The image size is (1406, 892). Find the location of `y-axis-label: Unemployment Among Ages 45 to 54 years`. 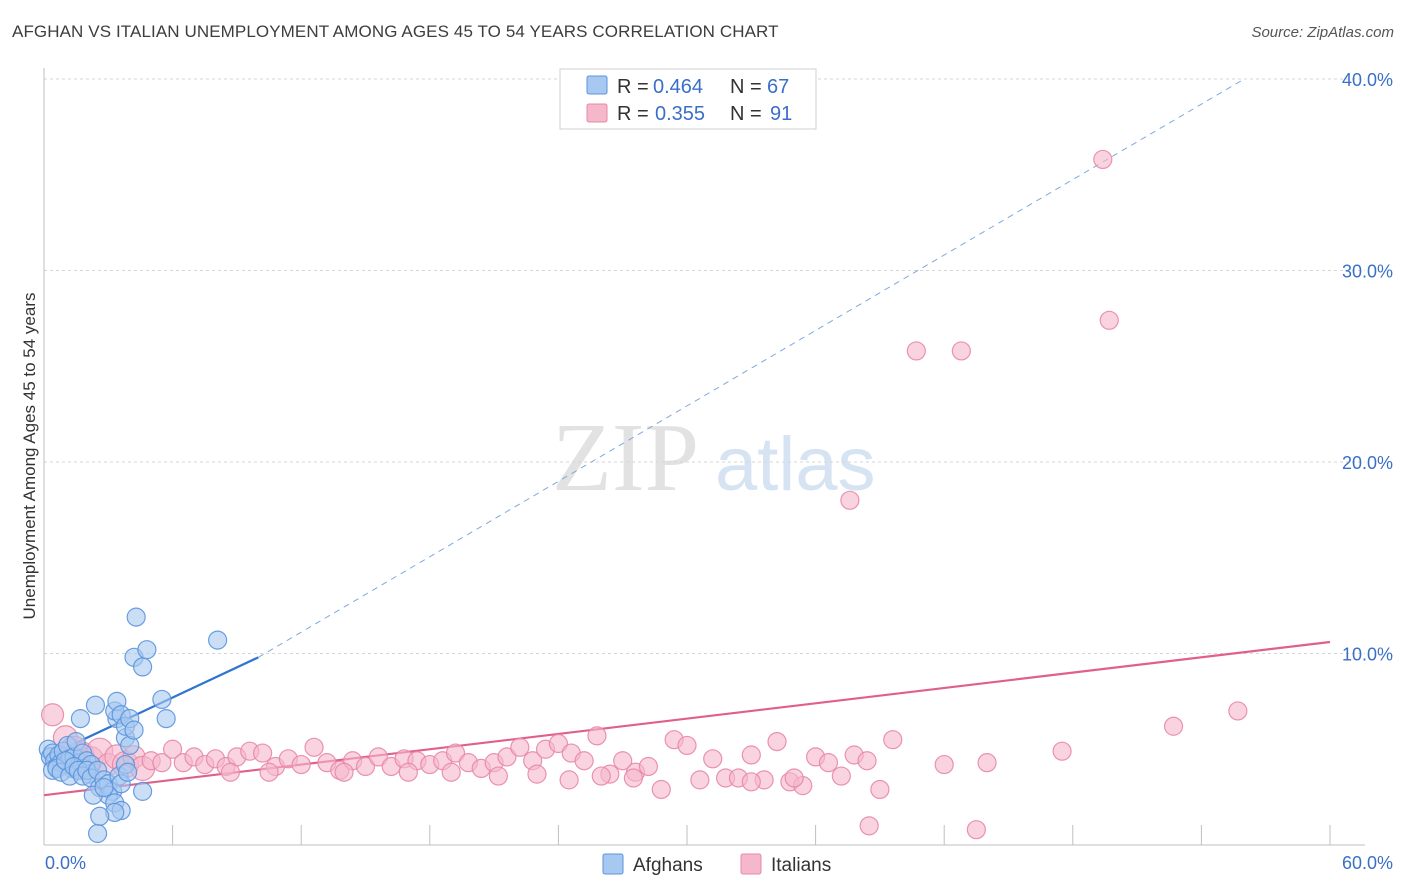

y-axis-label: Unemployment Among Ages 45 to 54 years is located at coordinates (29, 456).